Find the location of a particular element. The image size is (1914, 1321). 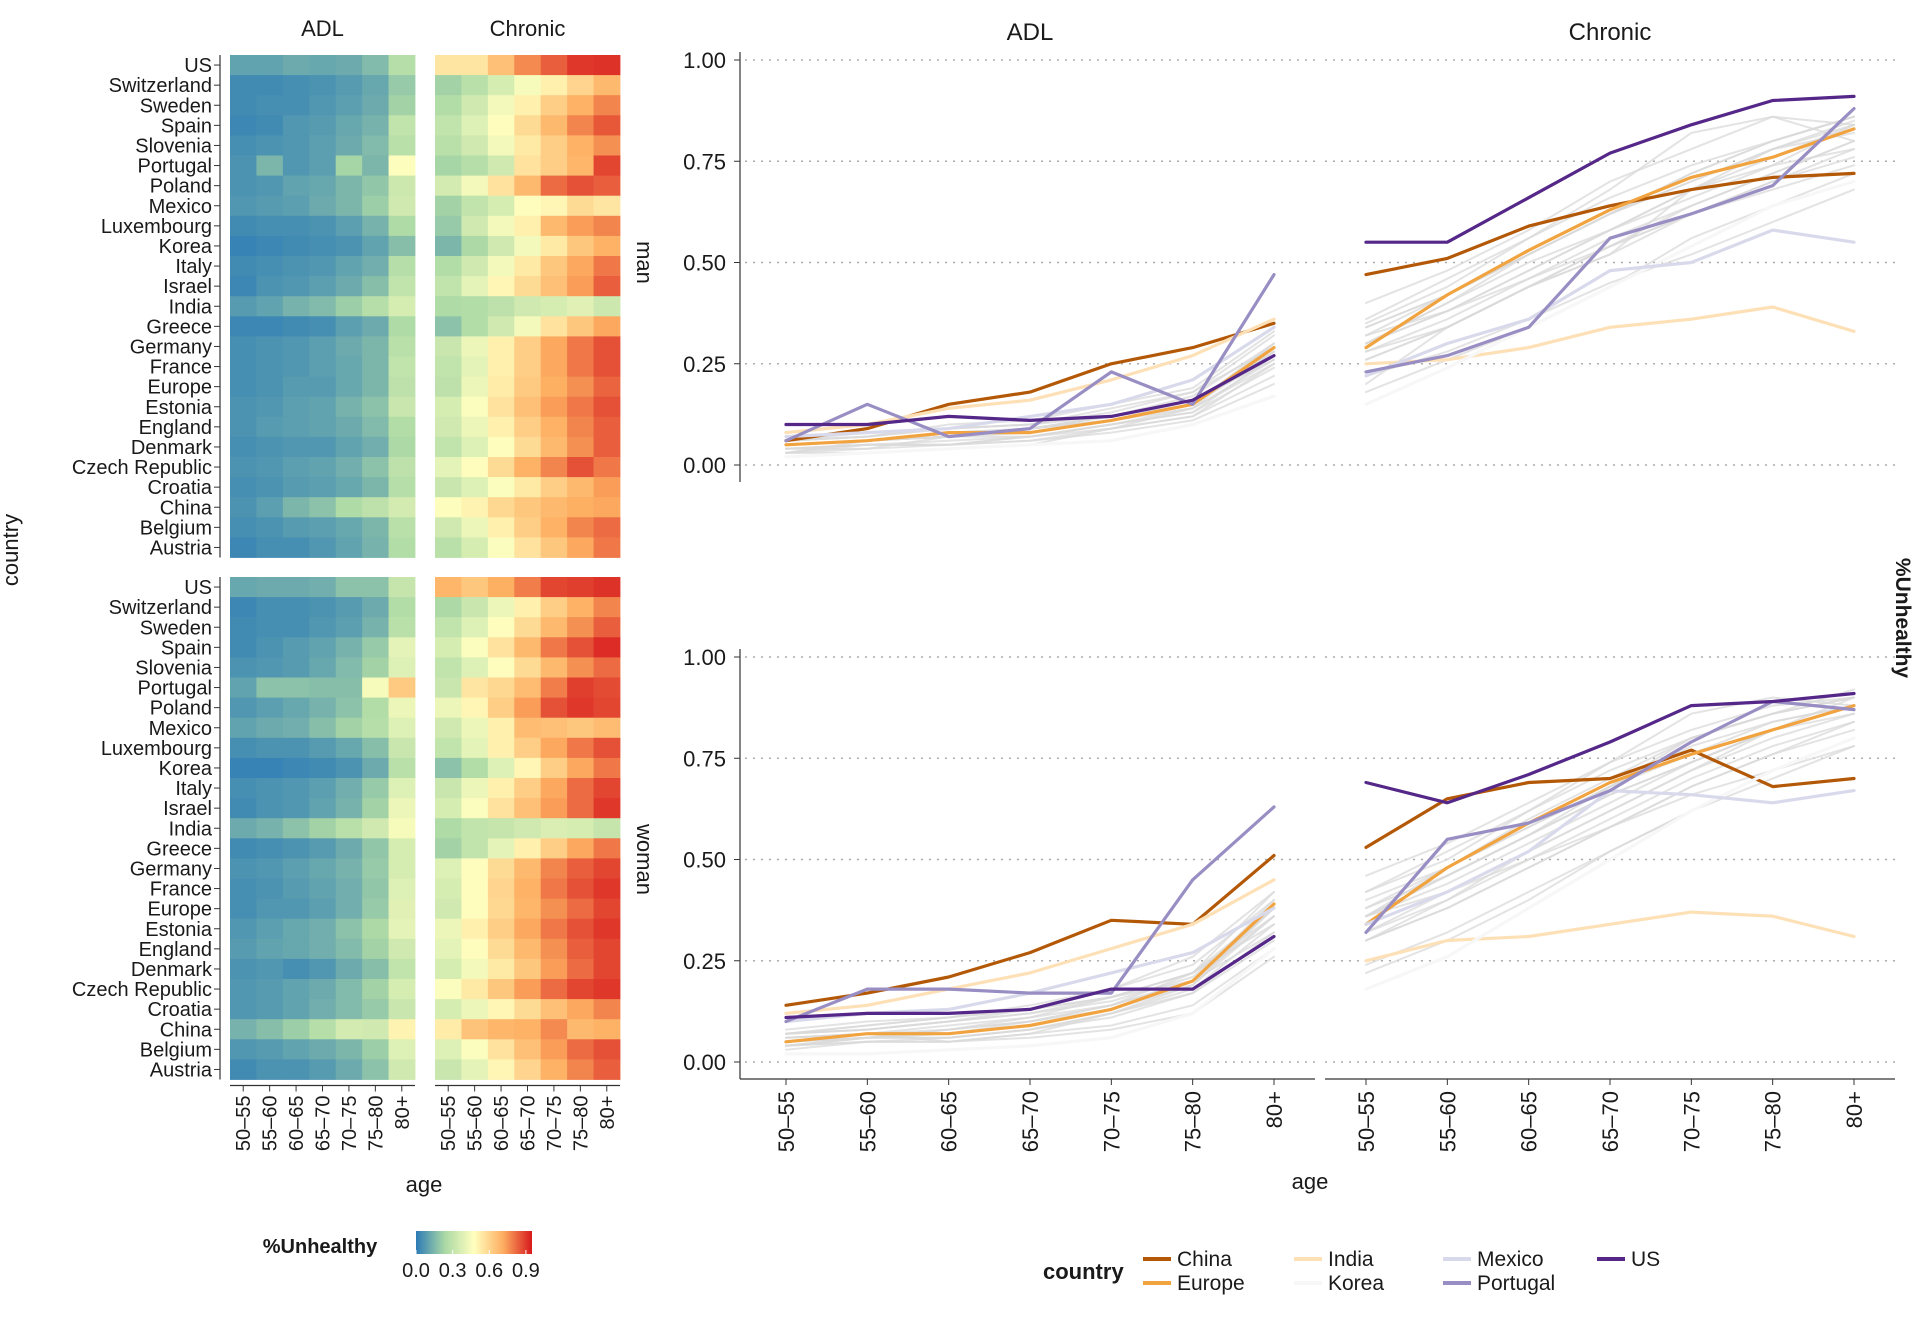

colorbar-tick-label: 0.9 is located at coordinates (526, 1271).